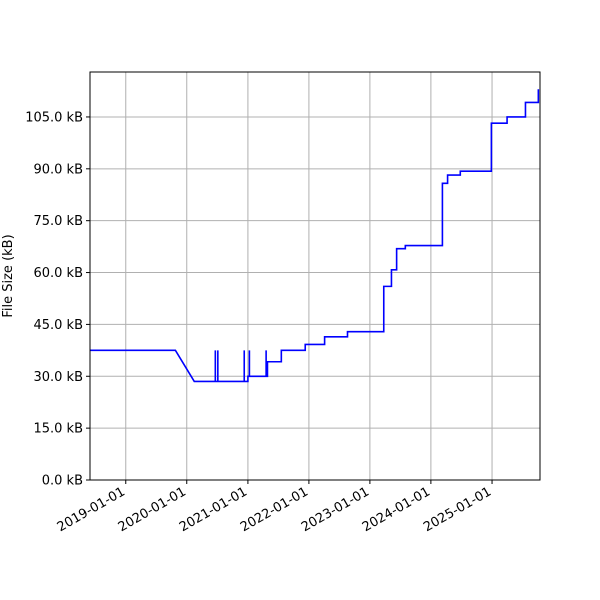 The height and width of the screenshot is (600, 600). Describe the element at coordinates (58, 273) in the screenshot. I see `y-tick-label: 60.0 kB` at that location.